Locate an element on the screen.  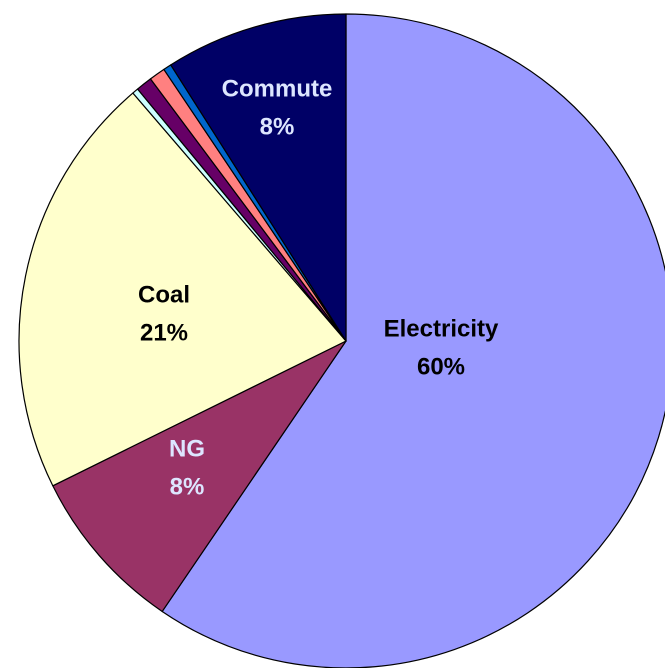
slice-label-electricity: Electricity is located at coordinates (441, 328).